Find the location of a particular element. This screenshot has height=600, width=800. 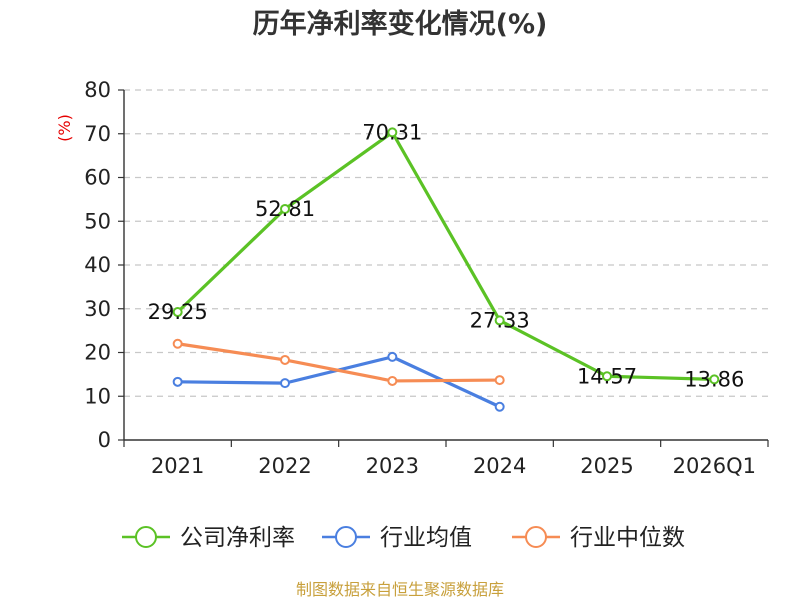

data-label: 27.33 is located at coordinates (500, 320).